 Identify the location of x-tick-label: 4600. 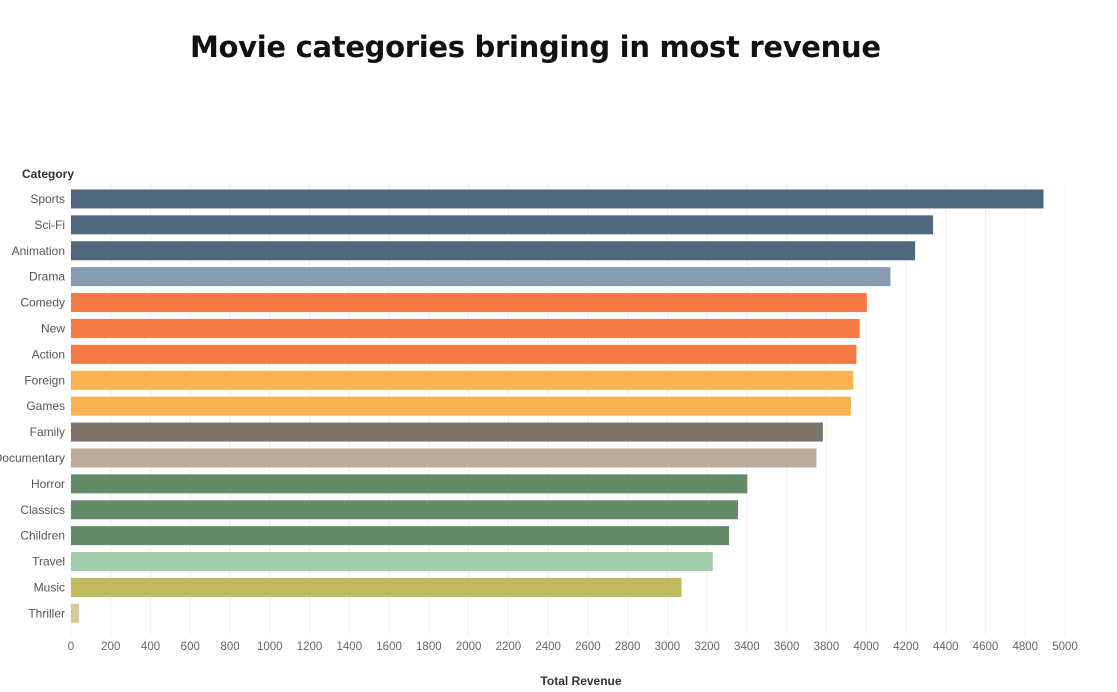
(986, 647).